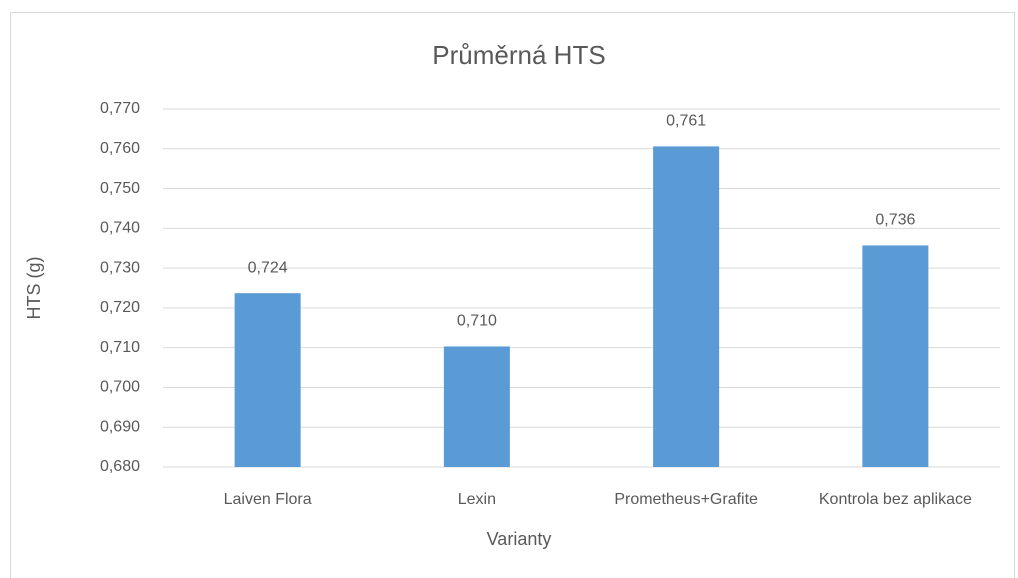  Describe the element at coordinates (120, 426) in the screenshot. I see `y-tick-label: 0,690` at that location.